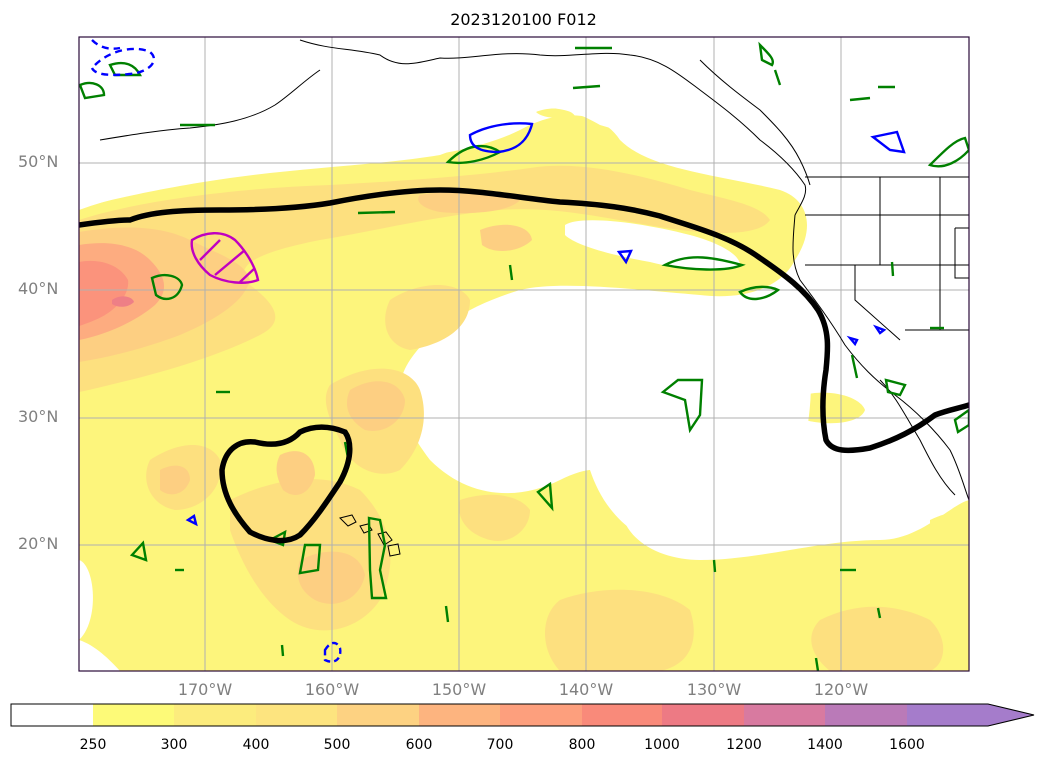 The width and height of the screenshot is (1047, 765). I want to click on ivt-band-300-b, so click(427, 317).